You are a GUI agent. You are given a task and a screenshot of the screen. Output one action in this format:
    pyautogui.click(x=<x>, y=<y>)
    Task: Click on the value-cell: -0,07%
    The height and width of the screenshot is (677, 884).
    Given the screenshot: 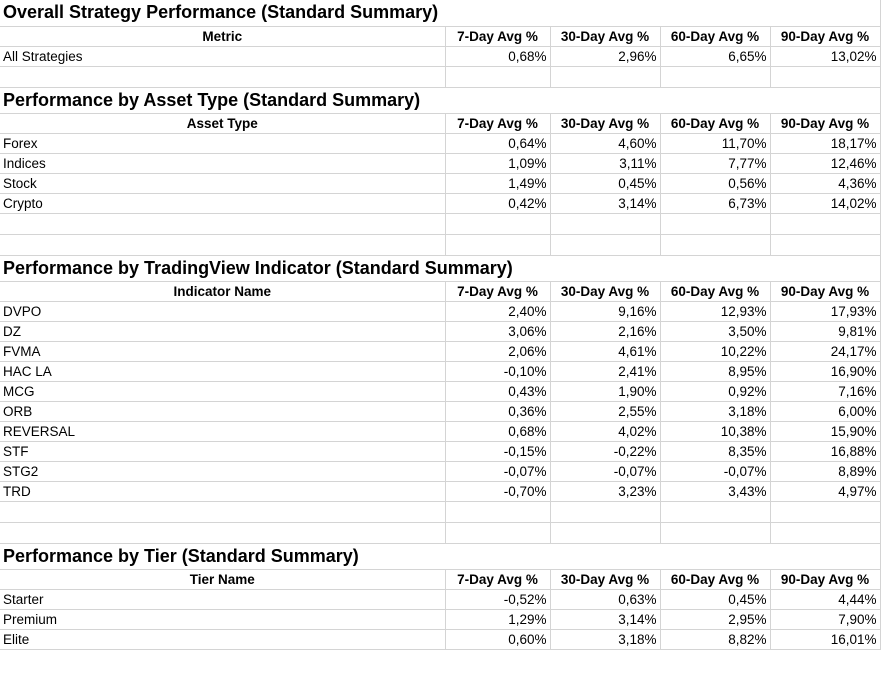 What is the action you would take?
    pyautogui.click(x=715, y=471)
    